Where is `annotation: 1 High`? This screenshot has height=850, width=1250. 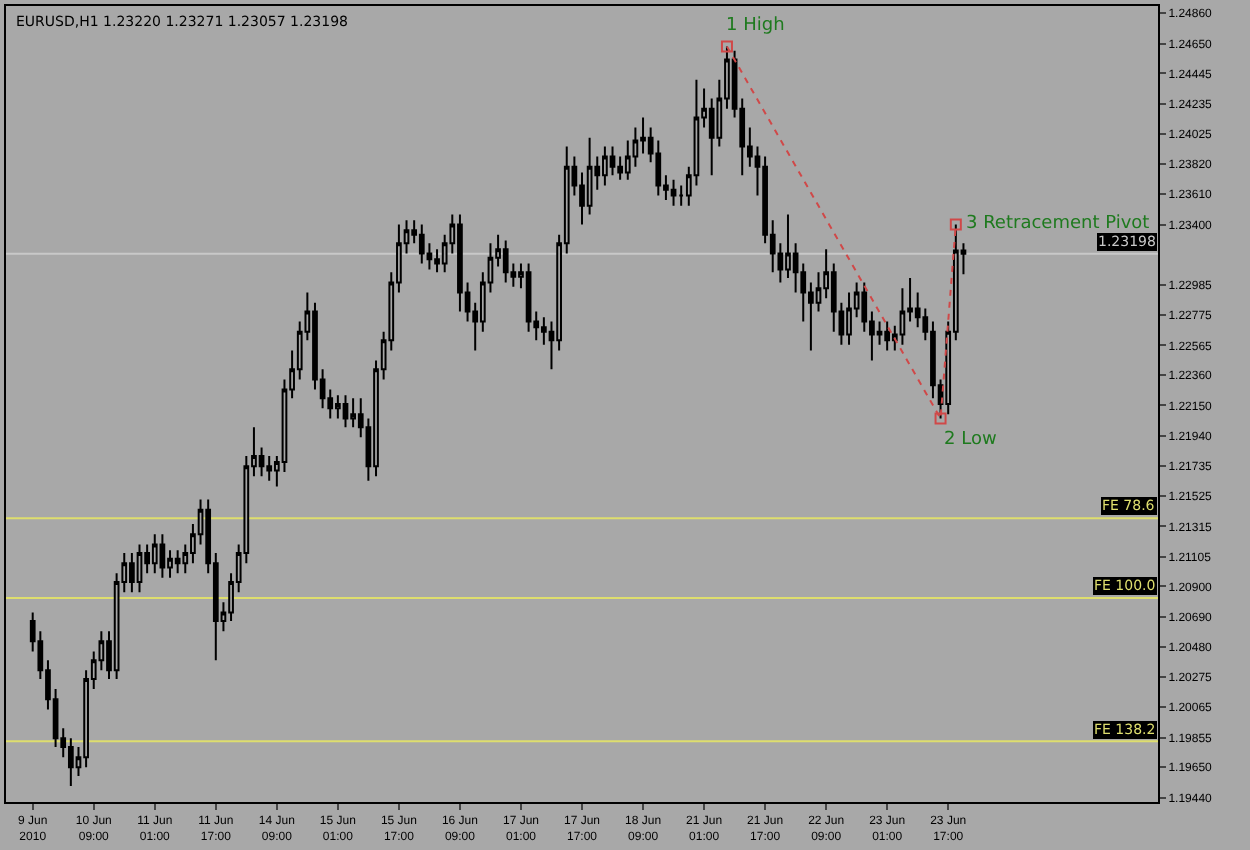
annotation: 1 High is located at coordinates (755, 26).